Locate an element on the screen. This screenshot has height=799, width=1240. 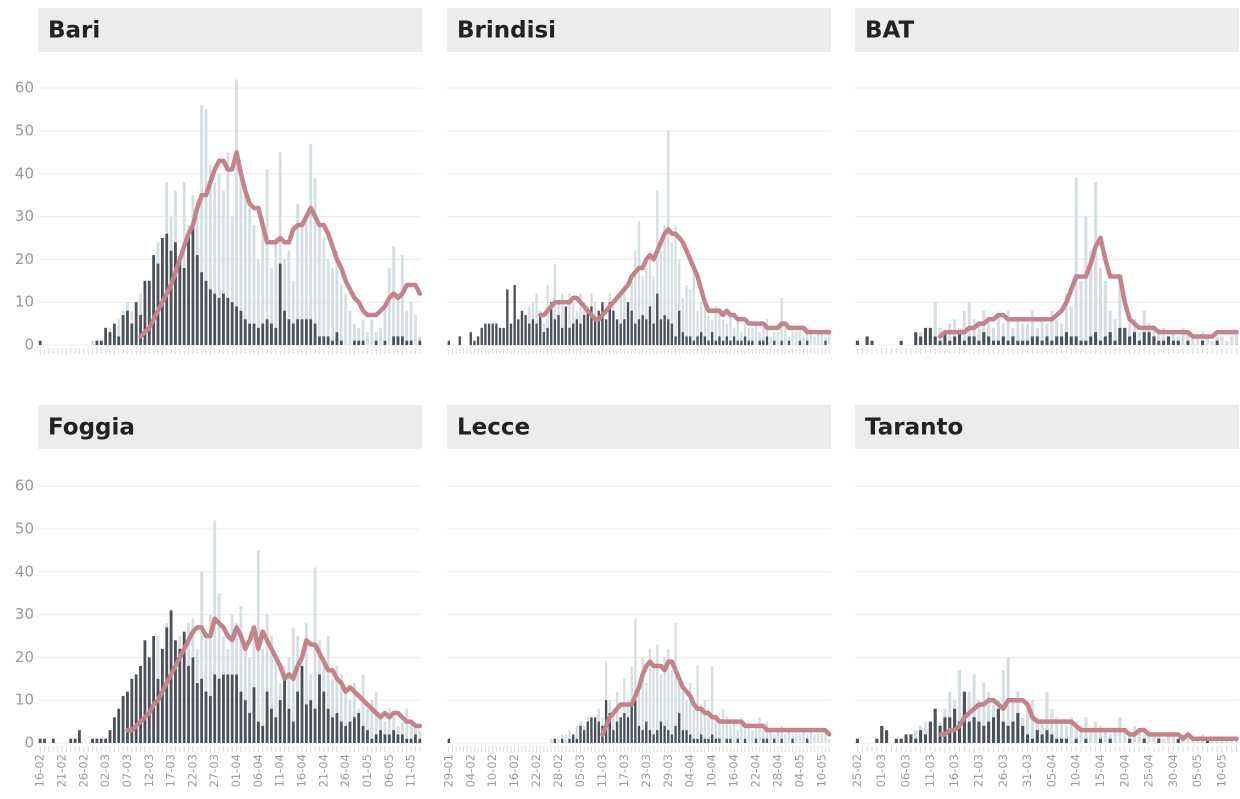
x-tick-label: 01-05 is located at coordinates (367, 770).